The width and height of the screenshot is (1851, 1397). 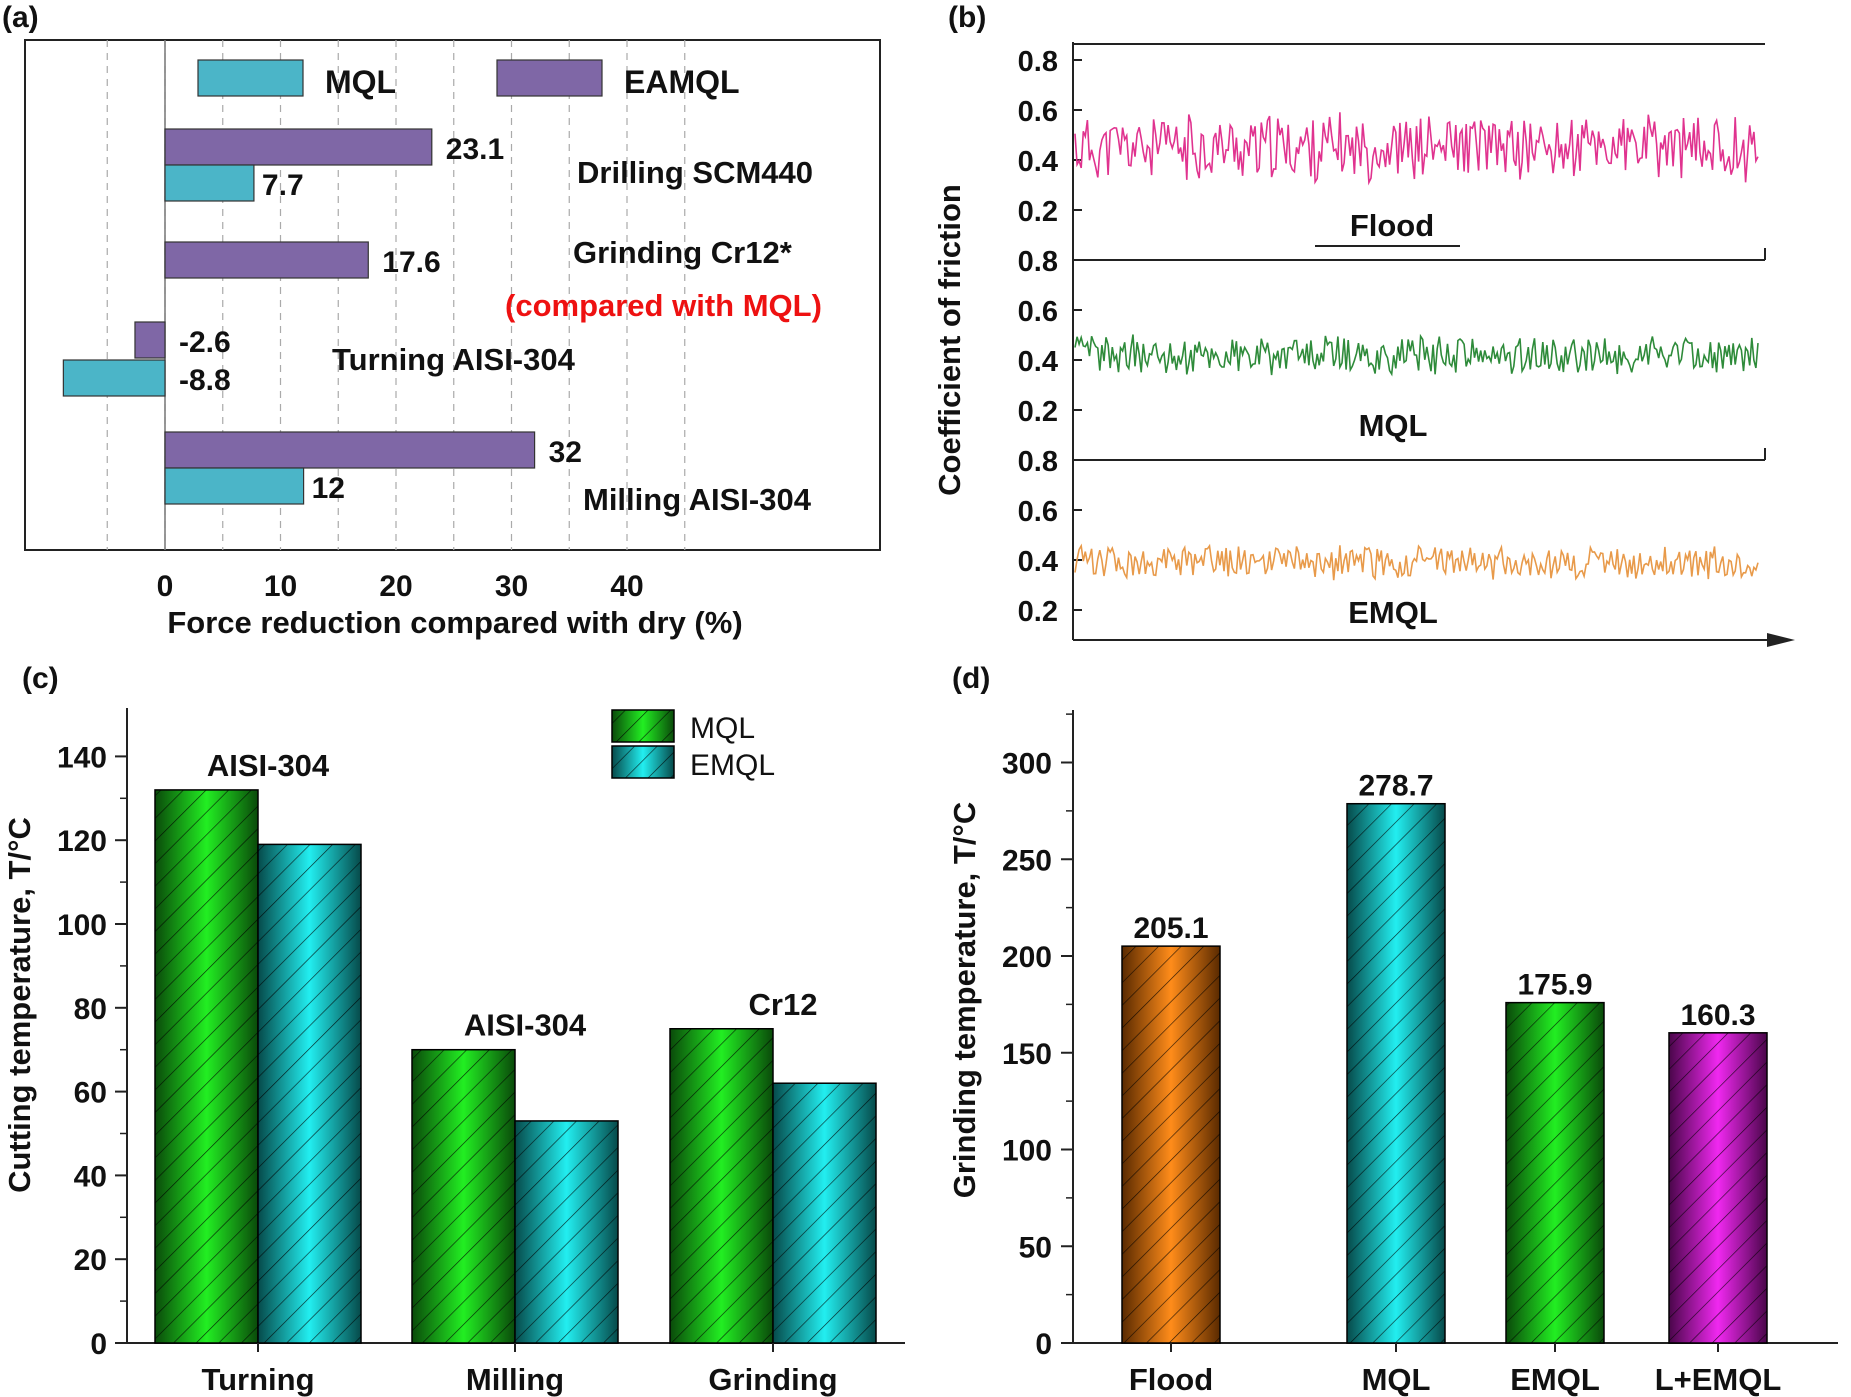 What do you see at coordinates (643, 762) in the screenshot?
I see `legend-swatch-emql-c-hatch` at bounding box center [643, 762].